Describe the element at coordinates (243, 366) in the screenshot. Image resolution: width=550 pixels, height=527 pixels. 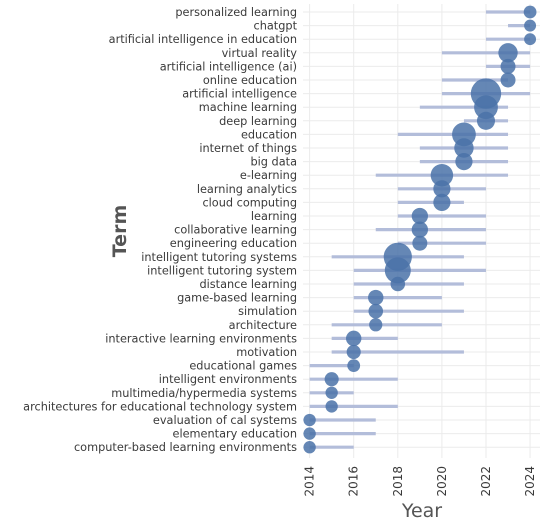
I see `term-label: educational games` at that location.